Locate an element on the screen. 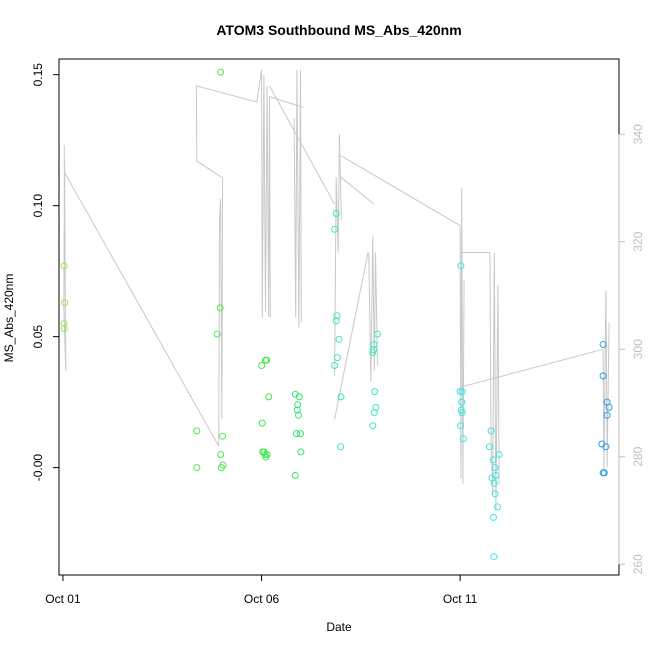 The width and height of the screenshot is (650, 650). x-tick-label-0: Oct 01 is located at coordinates (63, 599).